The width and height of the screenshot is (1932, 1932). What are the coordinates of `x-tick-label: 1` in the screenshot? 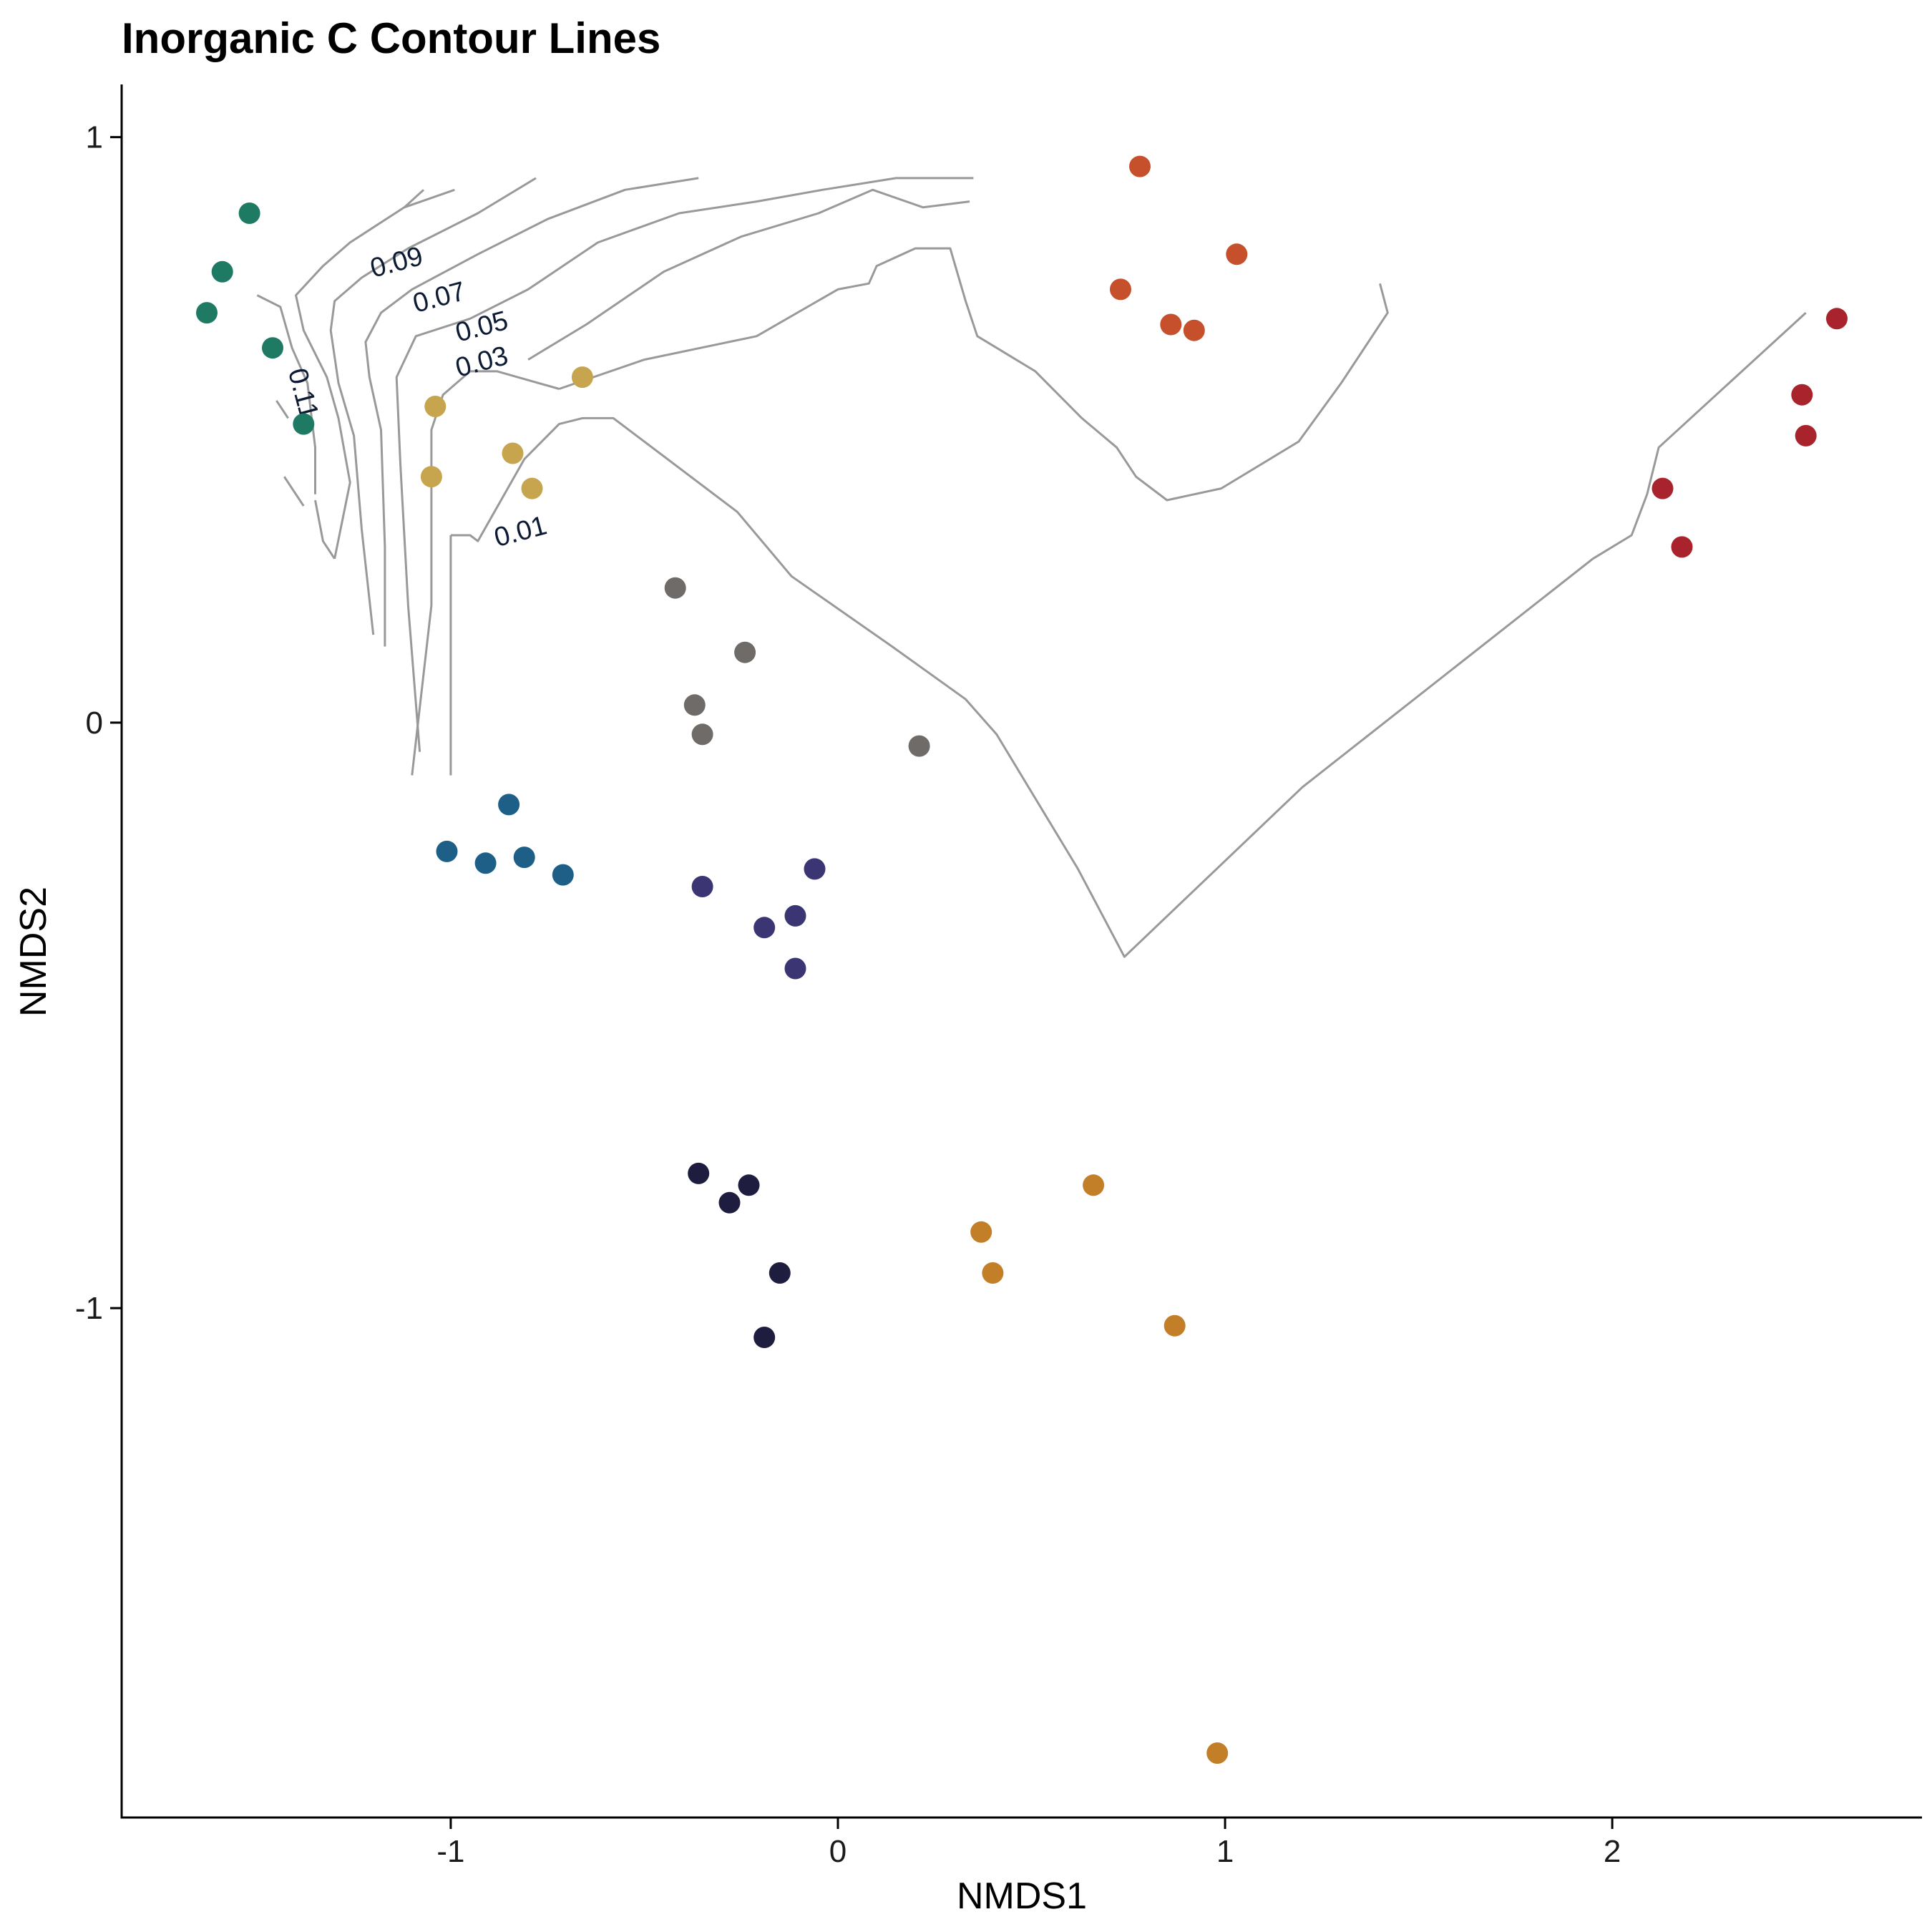 It's located at (1225, 1851).